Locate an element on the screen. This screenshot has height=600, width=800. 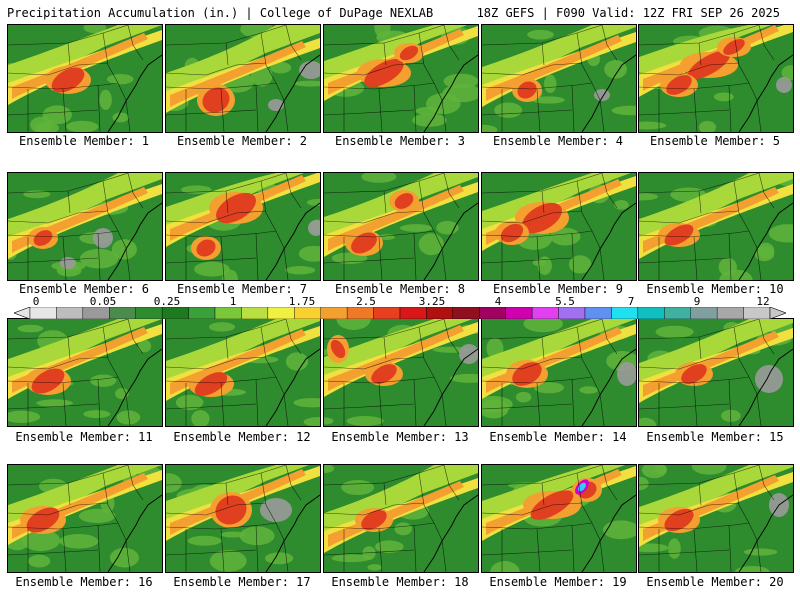
colorbar-right-arrow is located at coordinates (777, 313).